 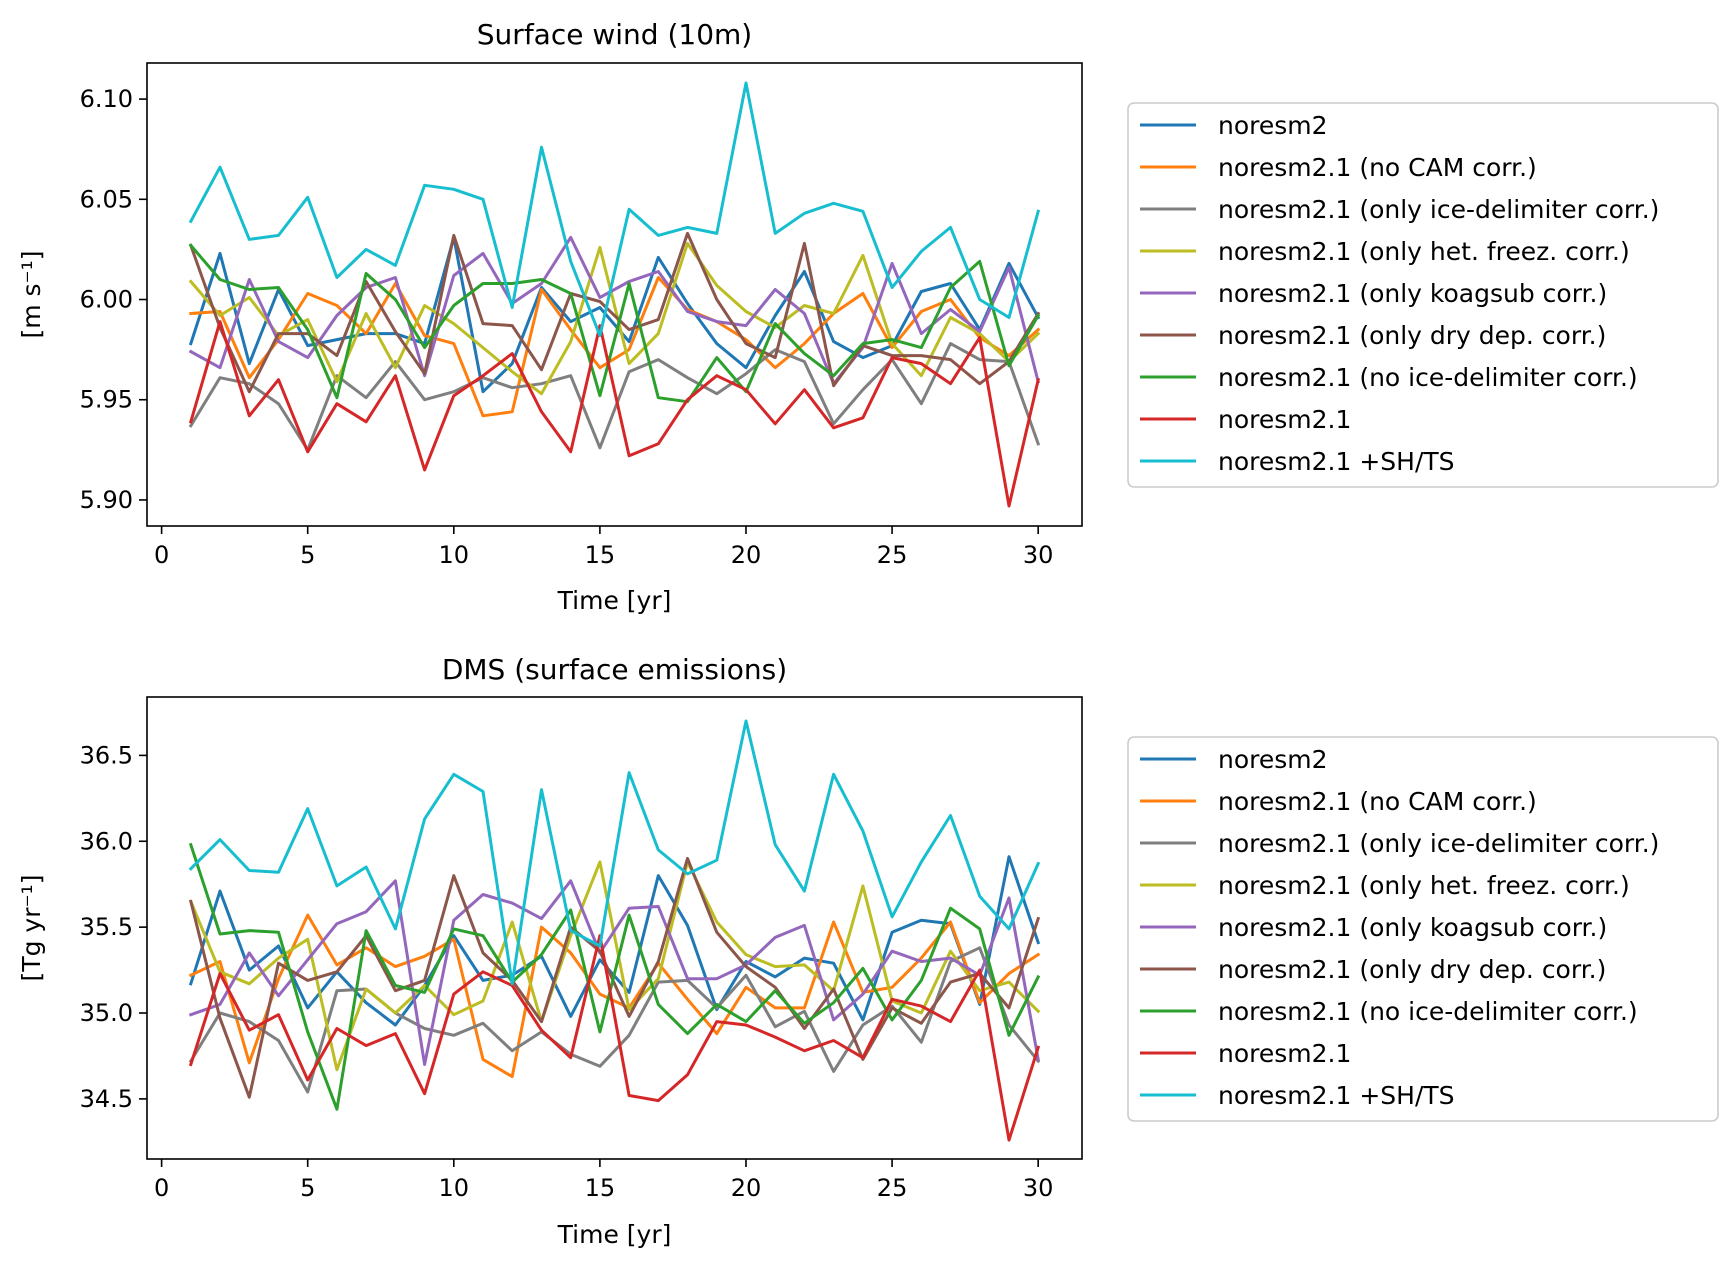 I want to click on chart-title: DMS (surface emissions), so click(x=614, y=669).